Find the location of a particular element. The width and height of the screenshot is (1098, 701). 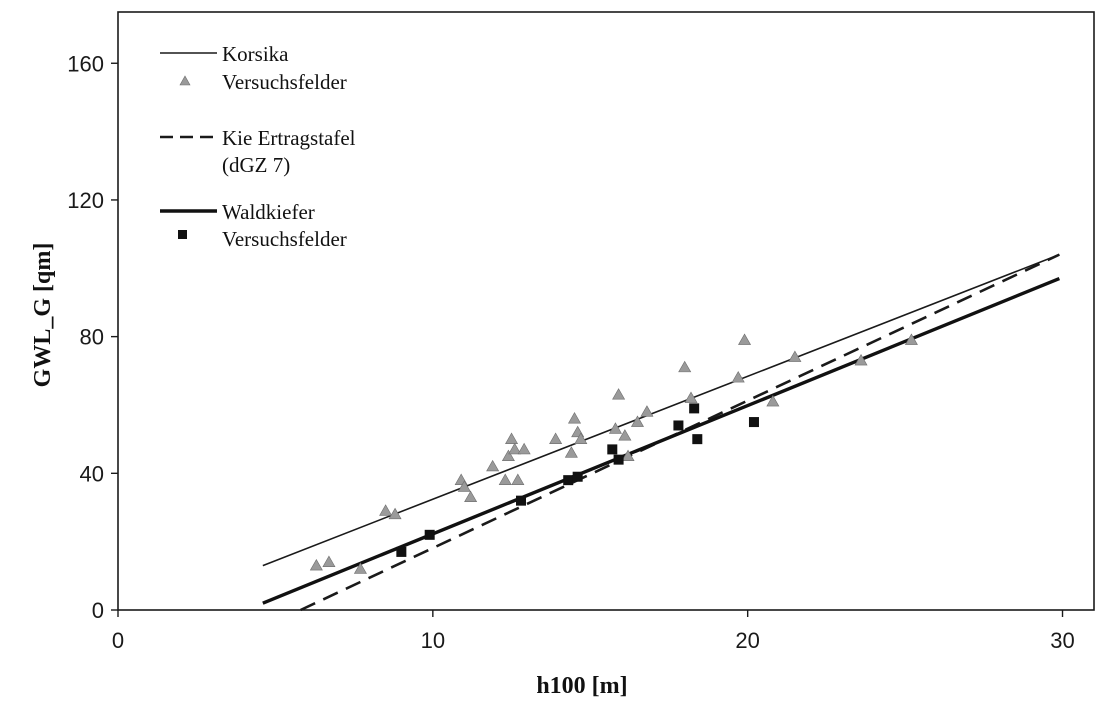

y-tick-label: 80 is located at coordinates (92, 337).